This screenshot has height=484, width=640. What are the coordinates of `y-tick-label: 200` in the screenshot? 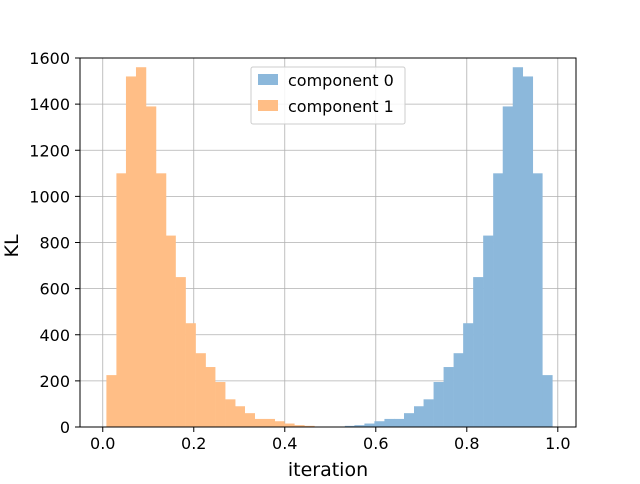 It's located at (54, 381).